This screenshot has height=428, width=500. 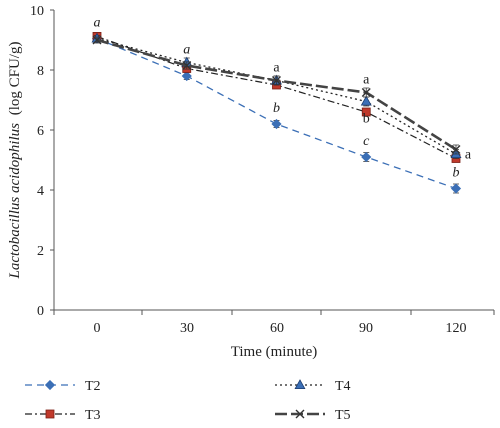 I want to click on y-tick-label: 8, so click(x=40, y=71).